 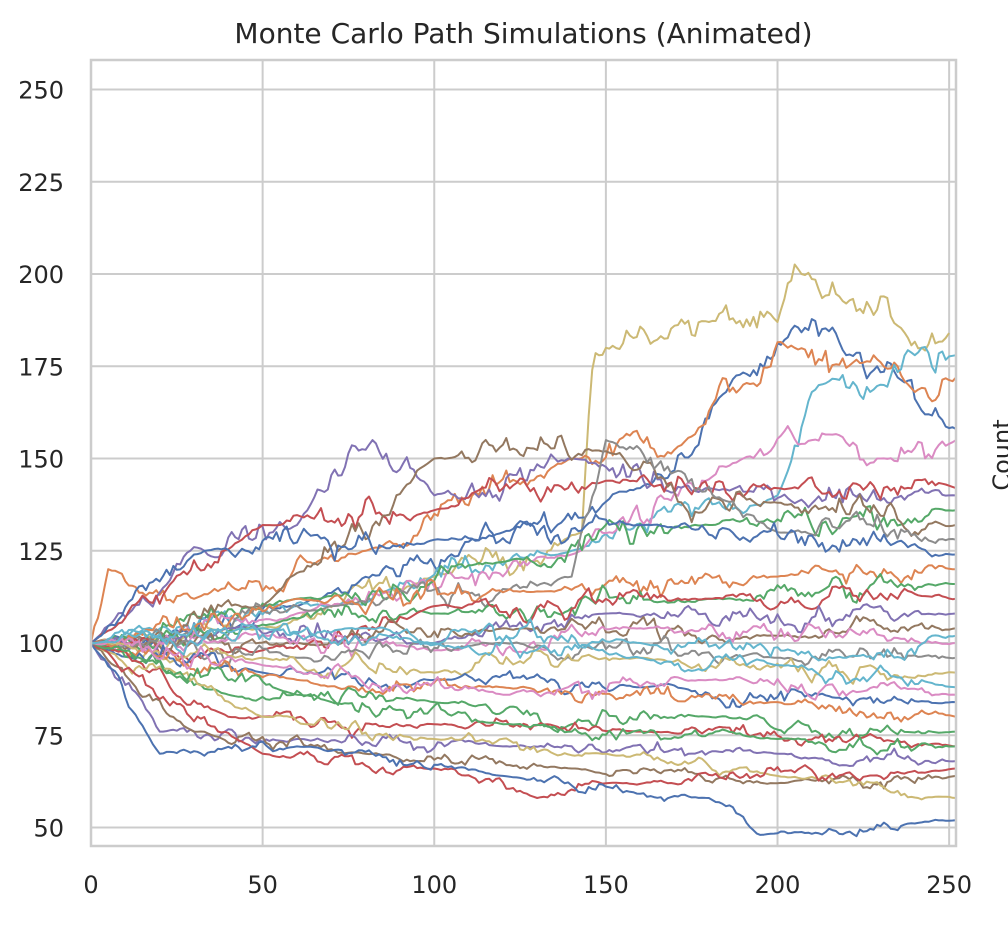 I want to click on y-tick-label: 250, so click(x=41, y=91).